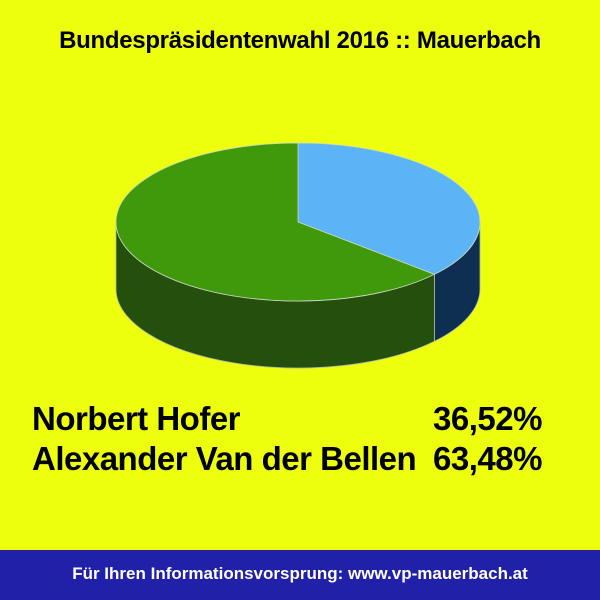 This screenshot has height=600, width=600. Describe the element at coordinates (292, 420) in the screenshot. I see `result-row-hofer: Norbert Hofer 36,52%` at that location.